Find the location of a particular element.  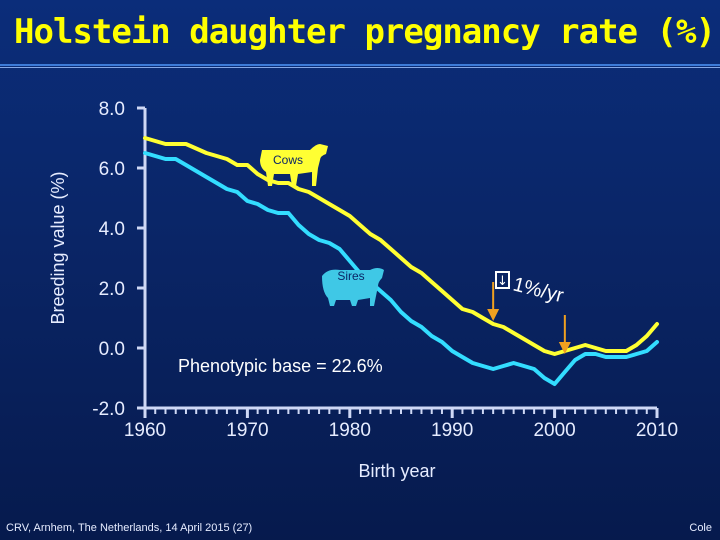

y-axis-title: Breeding value (%) is located at coordinates (58, 247).